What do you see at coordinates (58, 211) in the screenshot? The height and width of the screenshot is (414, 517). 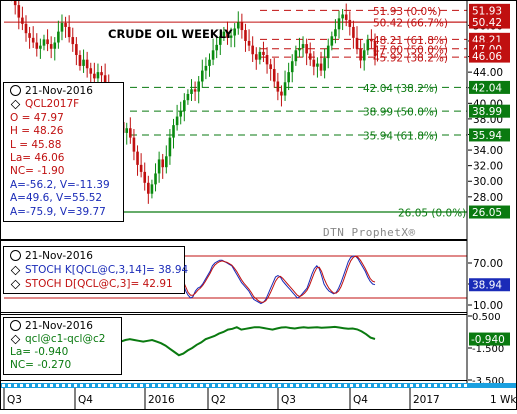 I see `price-info-a3: A=-75.9, V=39.77` at bounding box center [58, 211].